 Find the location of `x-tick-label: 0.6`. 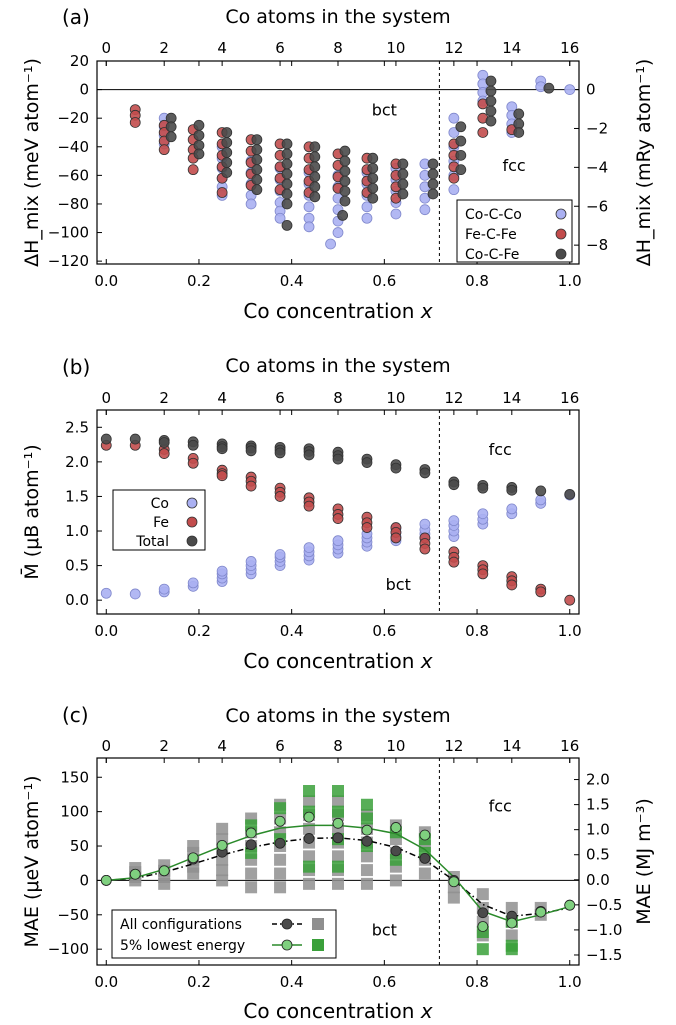

x-tick-label: 0.6 is located at coordinates (384, 982).